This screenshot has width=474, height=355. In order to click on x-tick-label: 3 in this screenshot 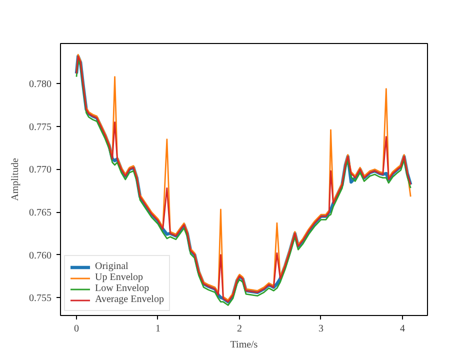, I will do `click(321, 329)`.